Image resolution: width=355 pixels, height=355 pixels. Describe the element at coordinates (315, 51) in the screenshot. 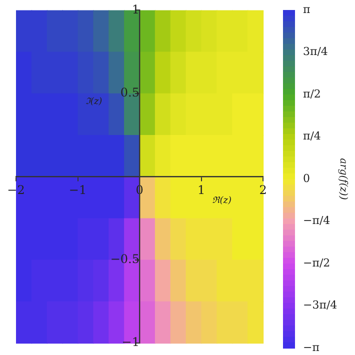

I see `color-bar-label: 3π/4` at that location.